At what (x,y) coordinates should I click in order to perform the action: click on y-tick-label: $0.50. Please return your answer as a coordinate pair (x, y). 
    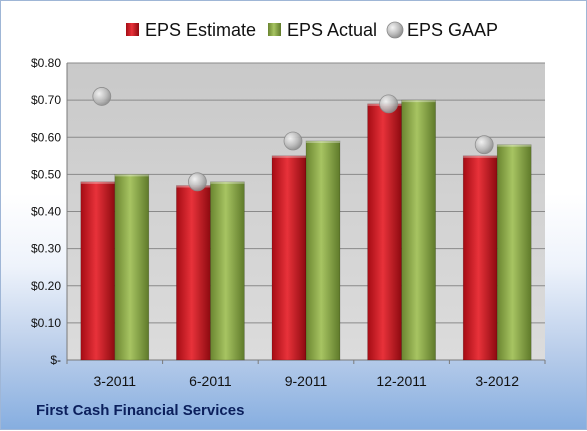
    Looking at the image, I should click on (46, 174).